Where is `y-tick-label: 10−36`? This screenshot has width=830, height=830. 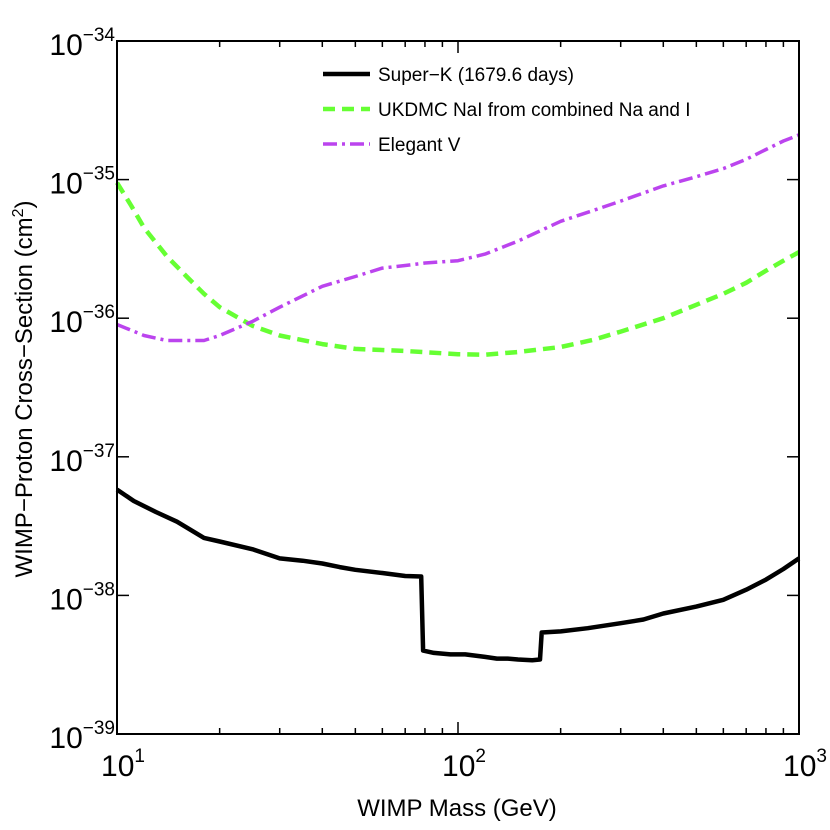 y-tick-label: 10−36 is located at coordinates (82, 320).